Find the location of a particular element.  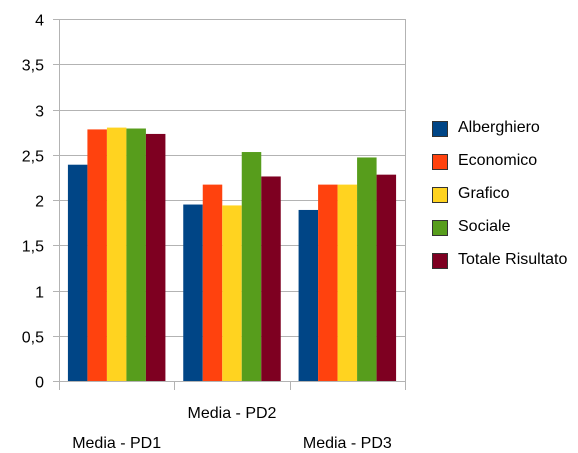

legend-item: Sociale is located at coordinates (502, 227).